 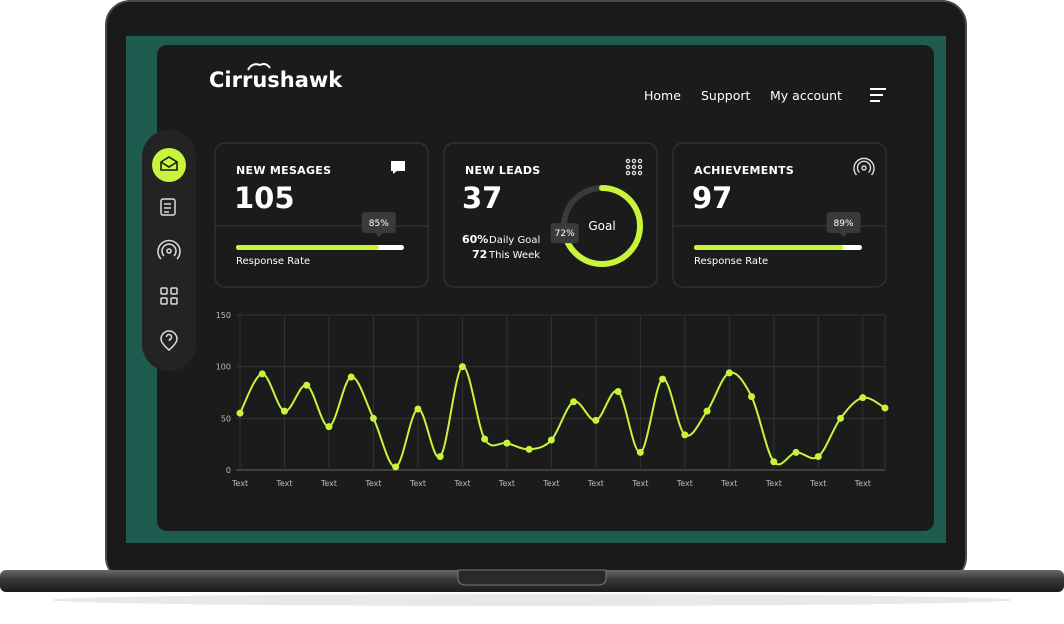 I want to click on logo: Cirrushawk, so click(x=276, y=80).